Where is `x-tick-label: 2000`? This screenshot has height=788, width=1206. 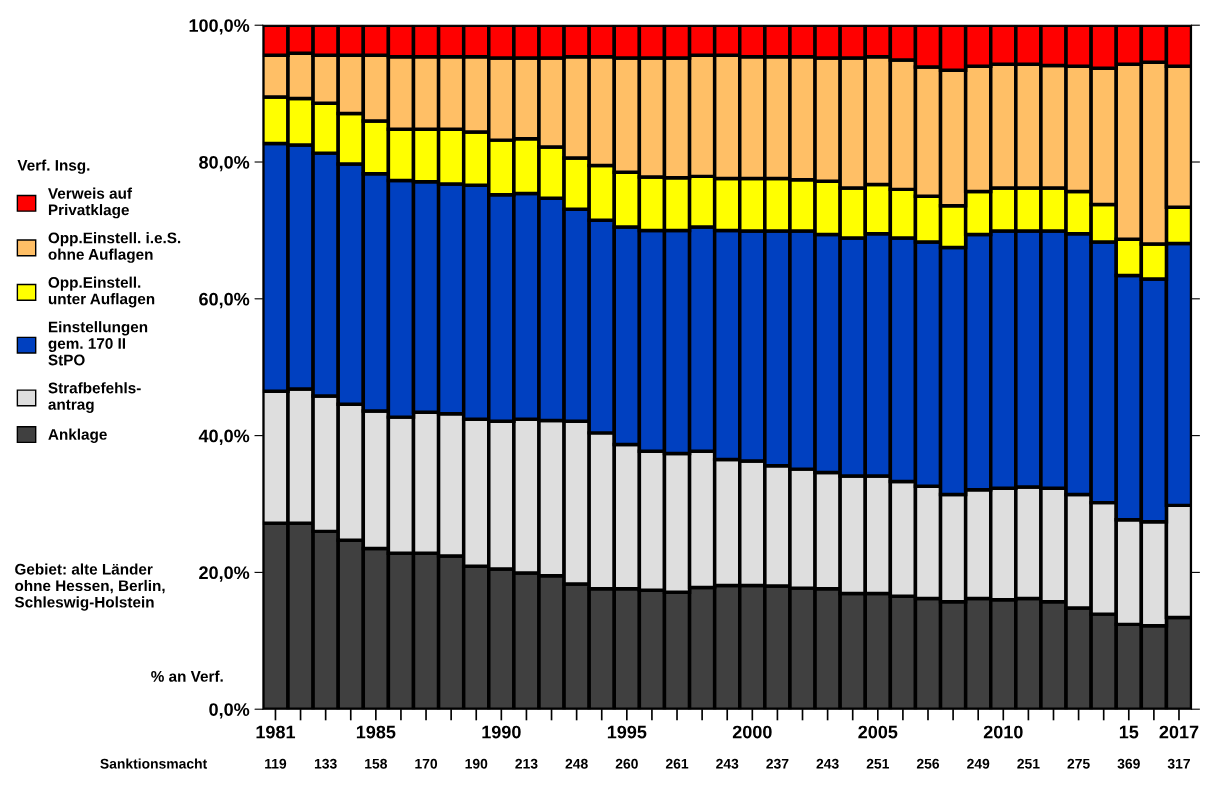
x-tick-label: 2000 is located at coordinates (752, 732).